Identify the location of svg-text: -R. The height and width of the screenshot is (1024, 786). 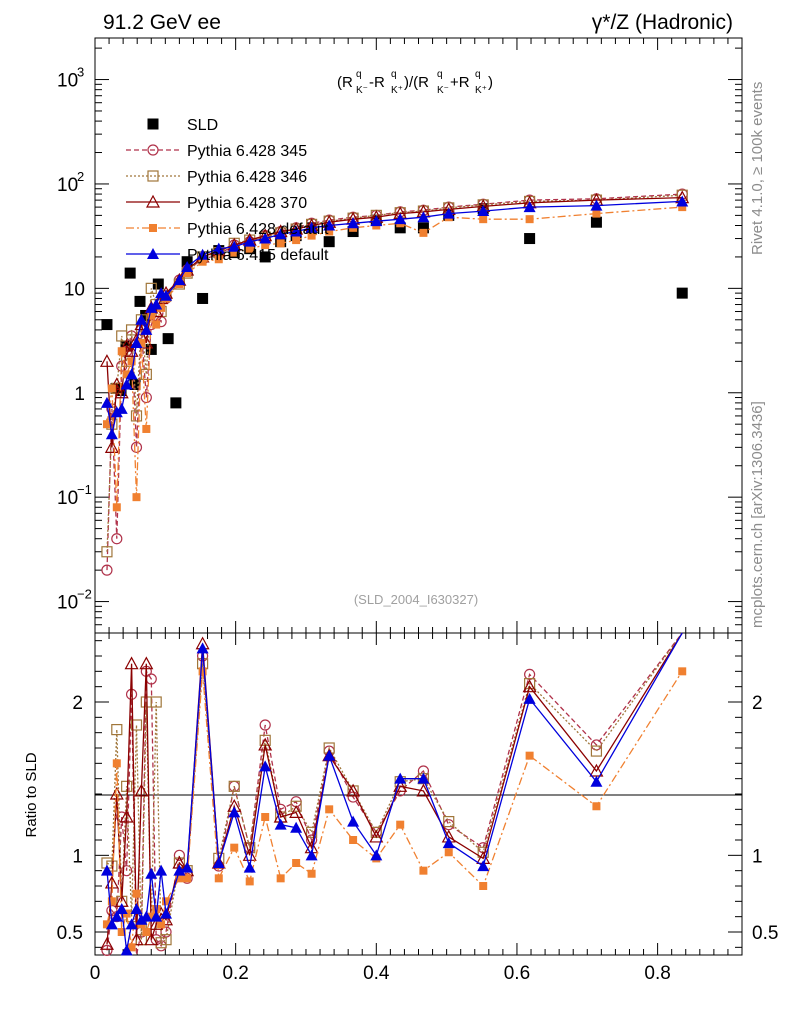
(377, 82).